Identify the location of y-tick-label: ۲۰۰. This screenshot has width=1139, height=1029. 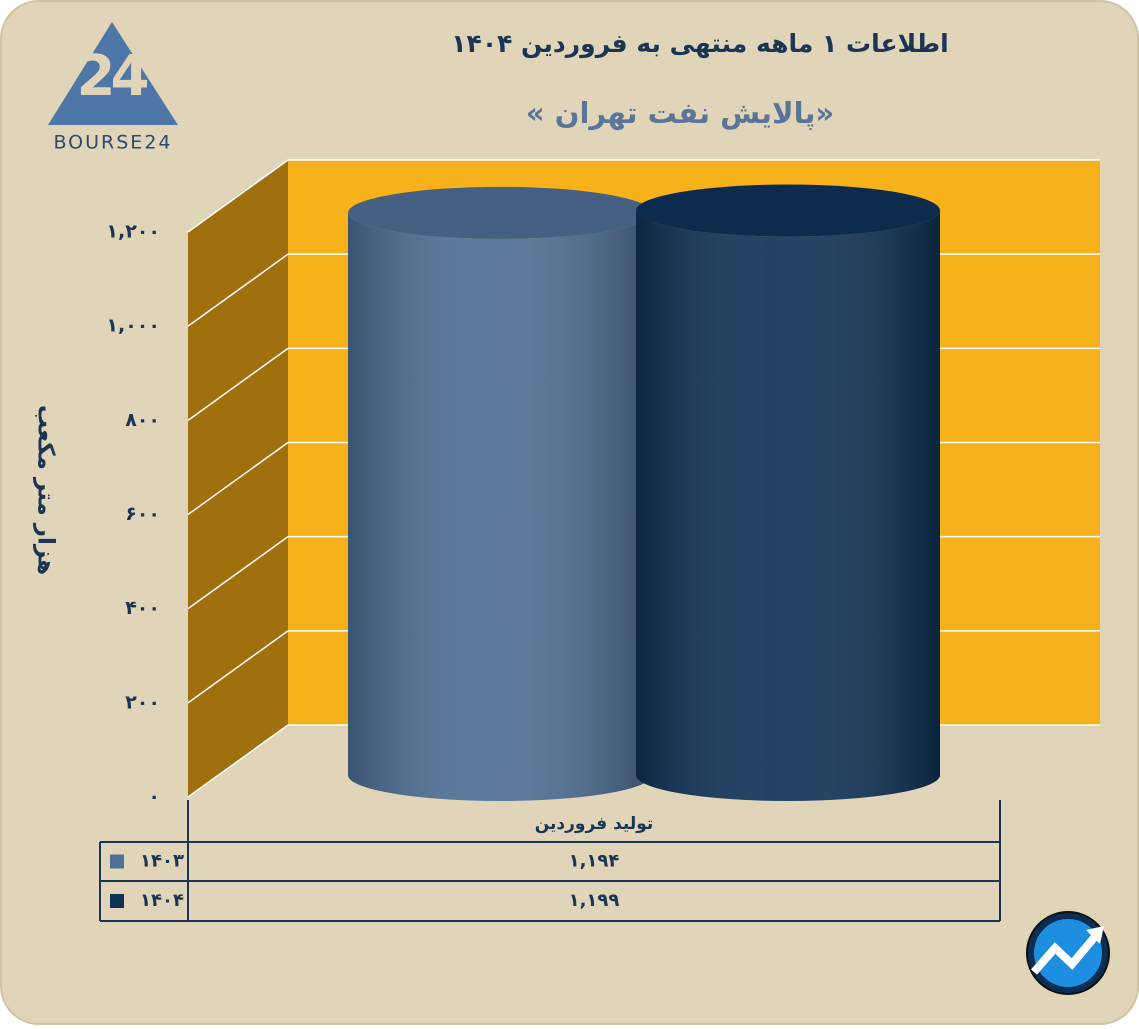
(142, 702).